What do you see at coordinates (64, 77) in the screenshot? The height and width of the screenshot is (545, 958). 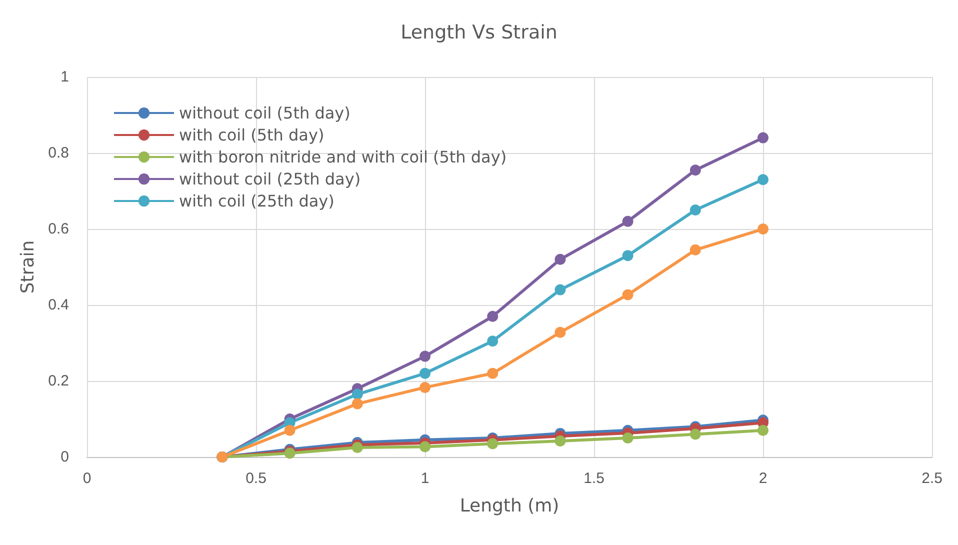 I see `y-tick-label: 1` at bounding box center [64, 77].